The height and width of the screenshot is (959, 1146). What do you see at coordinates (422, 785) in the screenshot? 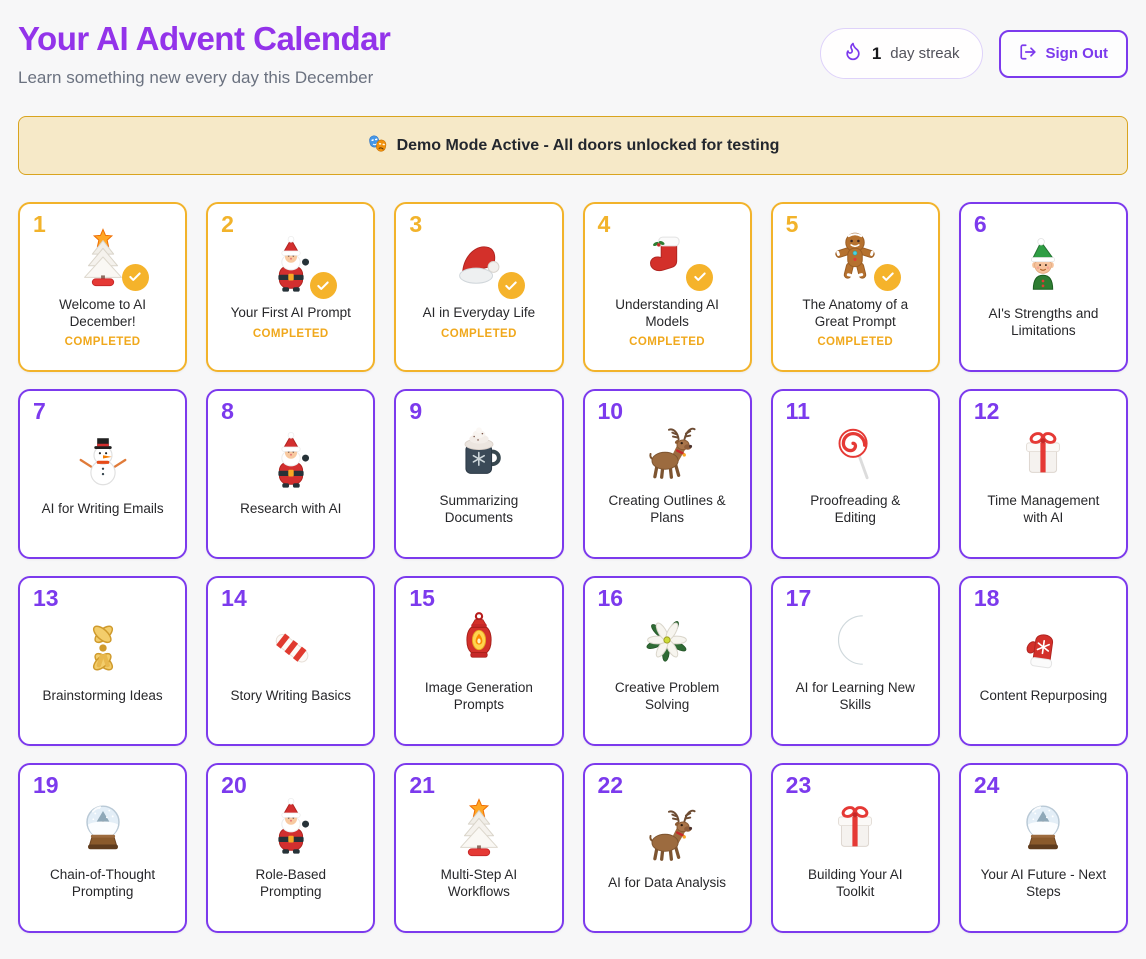
I see `day-number: 21` at bounding box center [422, 785].